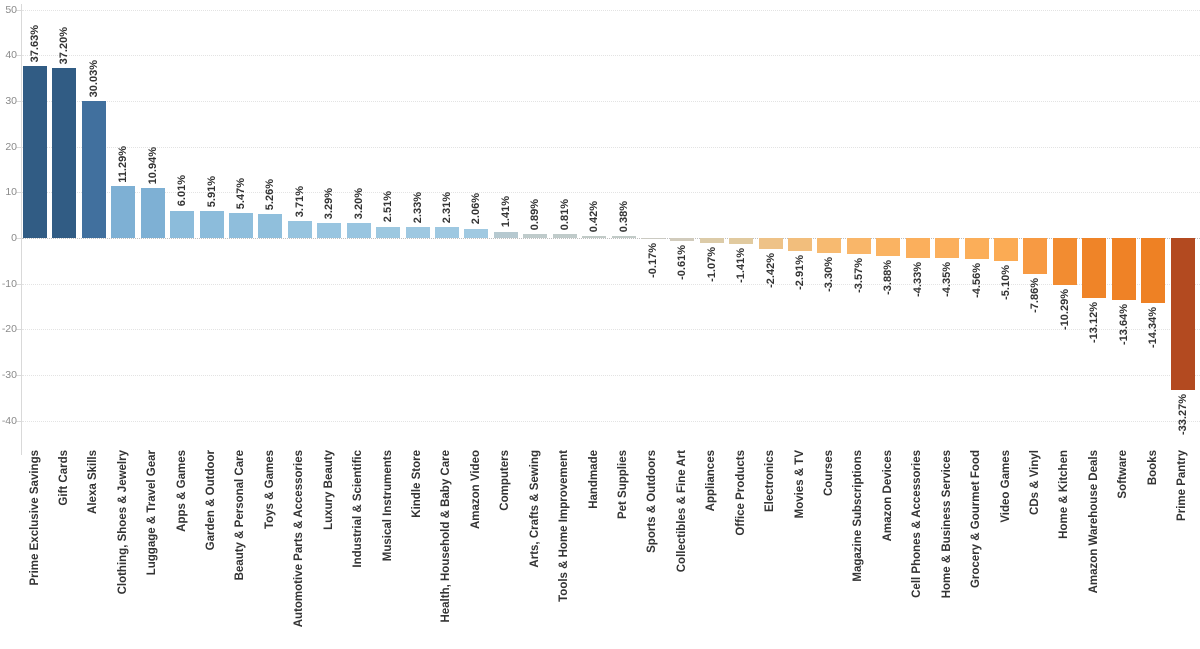 This screenshot has height=649, width=1200. I want to click on bar-value-label: -3.57%, so click(858, 276).